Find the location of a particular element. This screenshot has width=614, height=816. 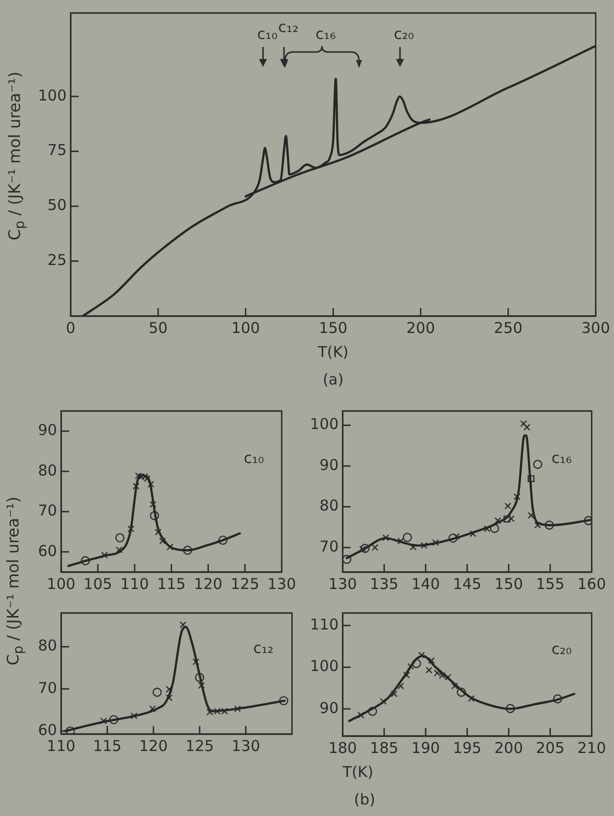

x-tick-label: 250 is located at coordinates (508, 327).